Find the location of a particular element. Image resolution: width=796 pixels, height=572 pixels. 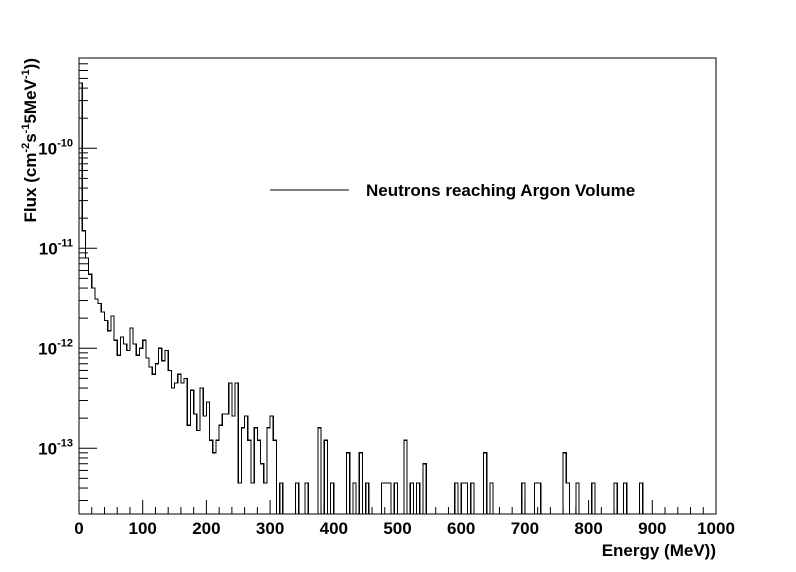

y-tick-label: 10-11 is located at coordinates (56, 247).